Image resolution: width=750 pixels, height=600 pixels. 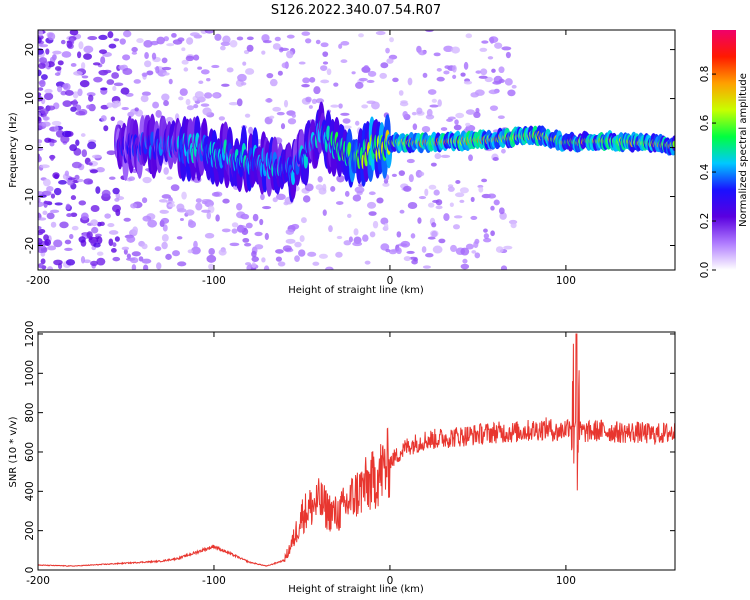 I want to click on x-tick-label: 100, so click(x=566, y=281).